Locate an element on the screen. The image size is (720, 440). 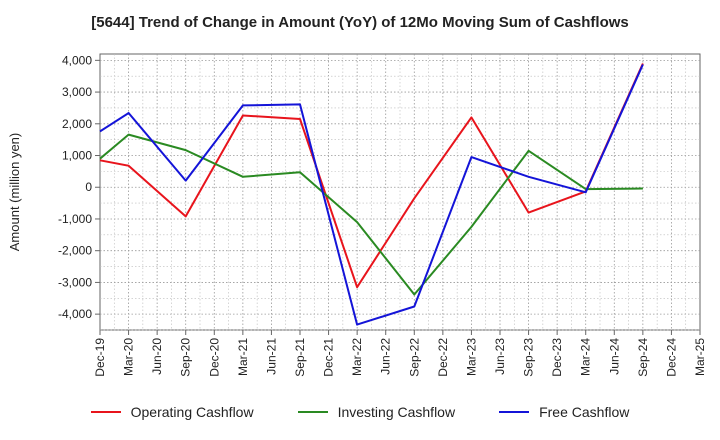
y-tick-label: 3,000 is located at coordinates (77, 92).